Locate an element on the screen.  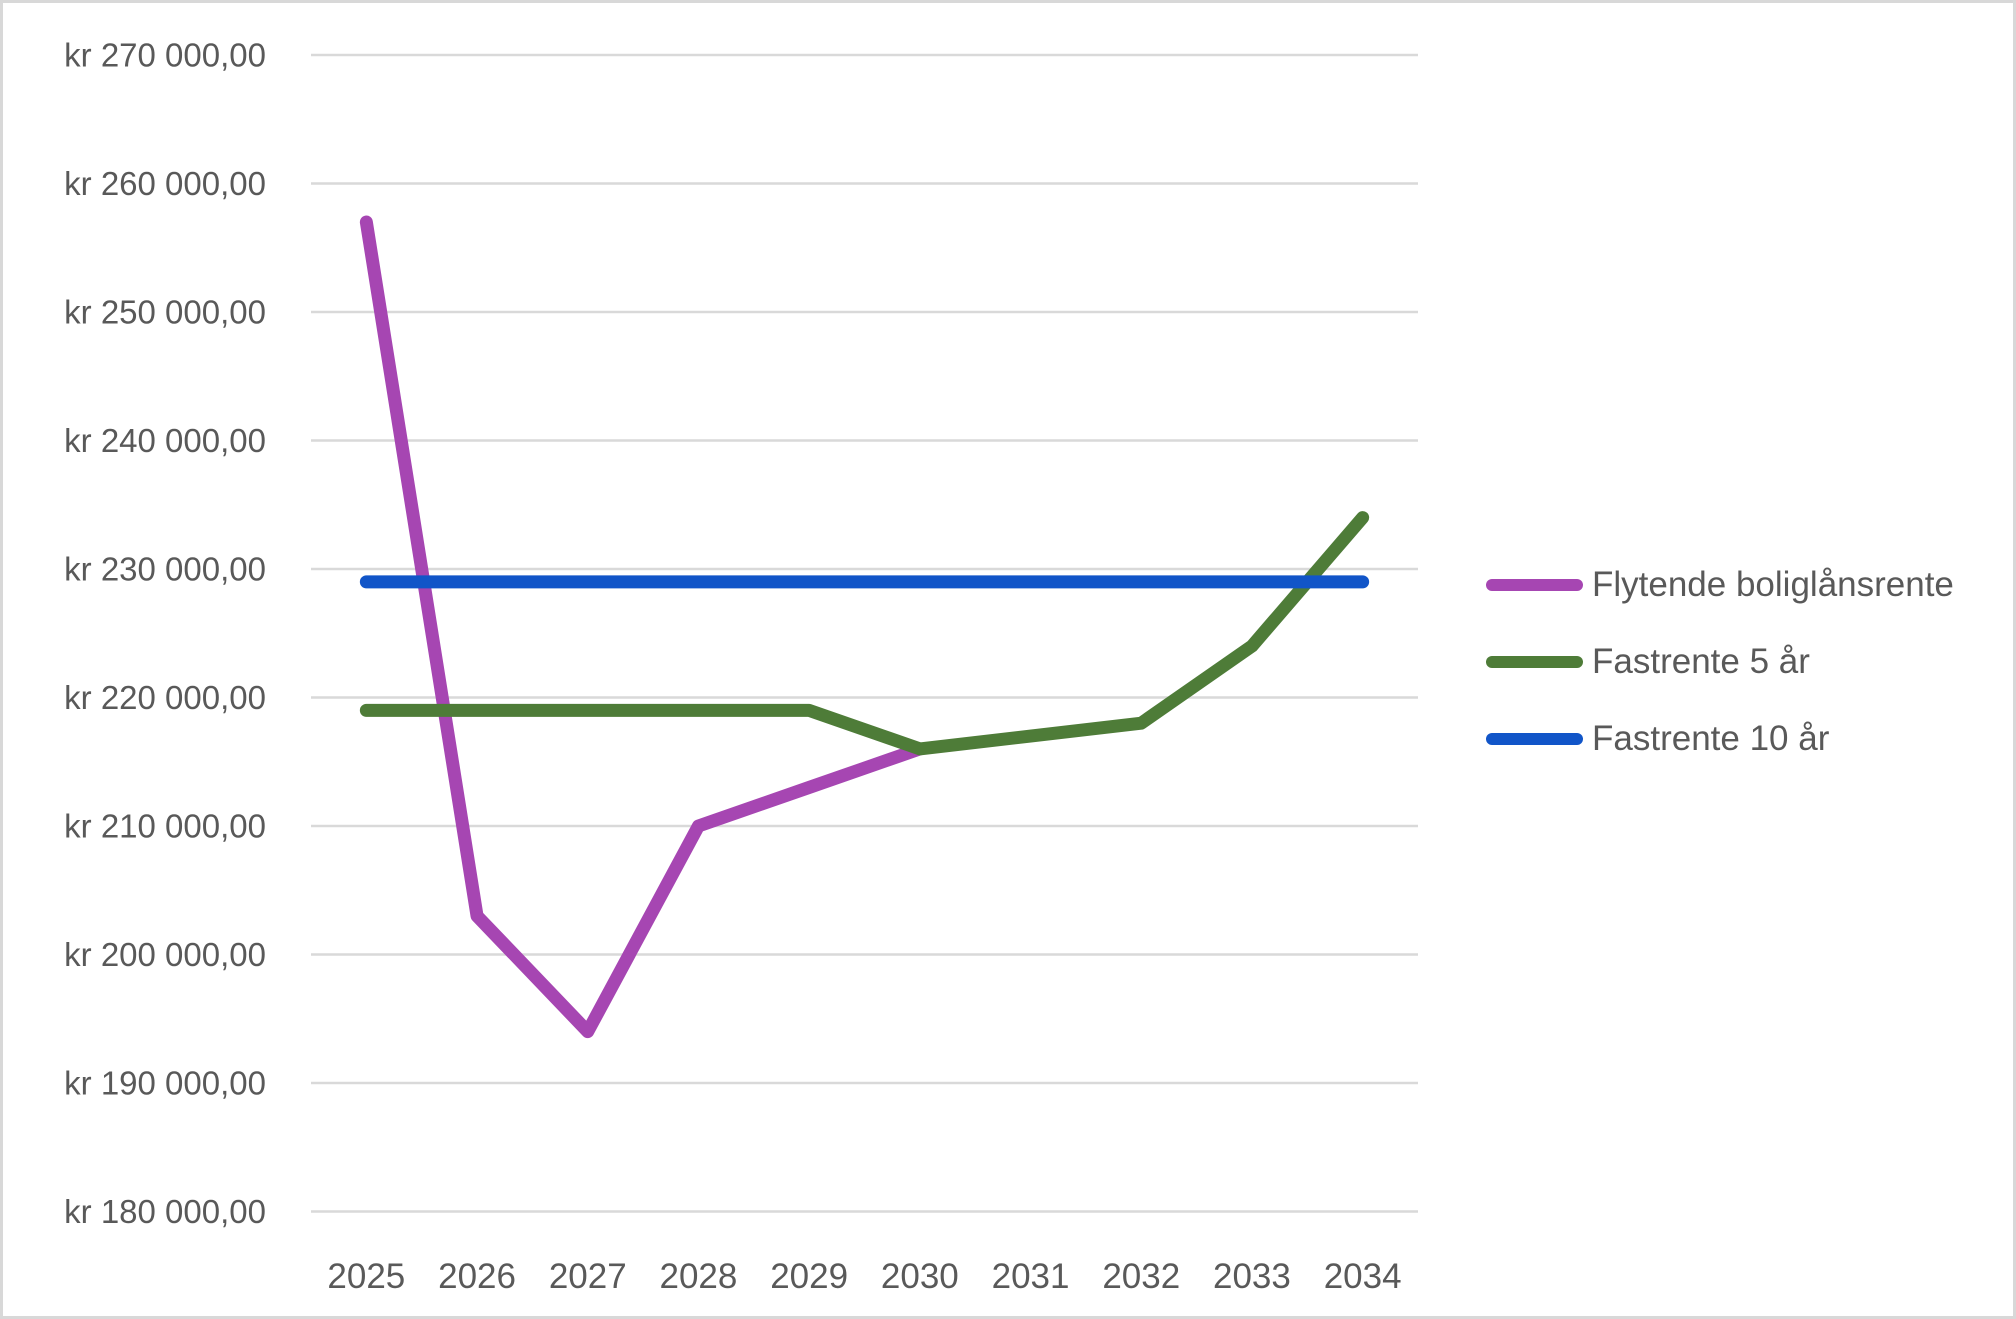
x-axis-tick-label: 2033 is located at coordinates (1252, 1276).